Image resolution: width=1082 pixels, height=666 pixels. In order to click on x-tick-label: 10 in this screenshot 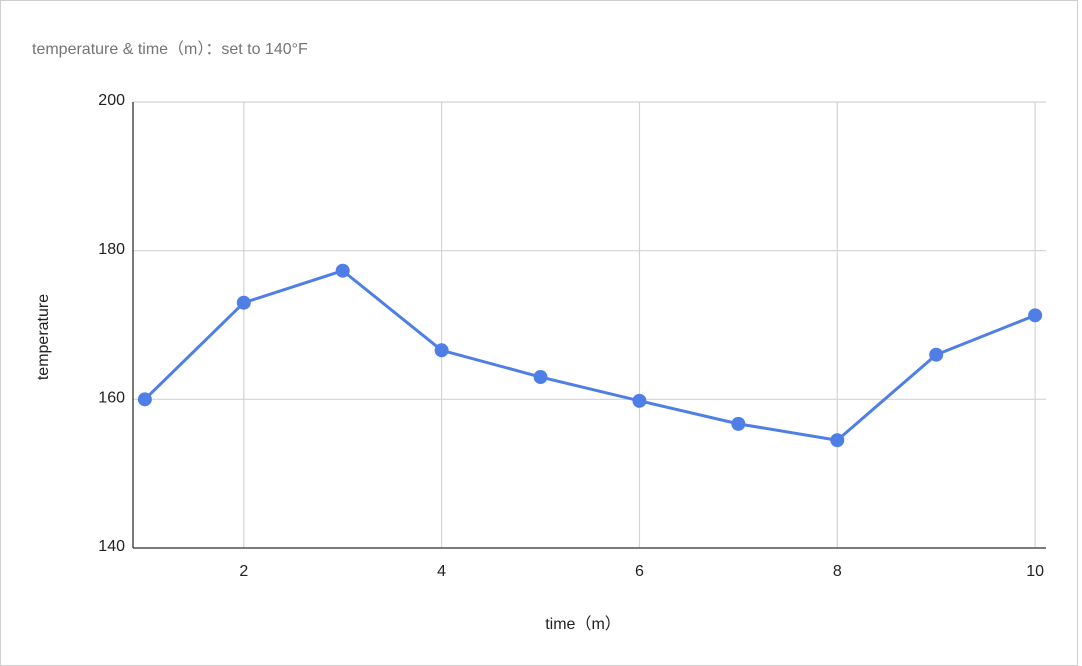, I will do `click(1035, 571)`.